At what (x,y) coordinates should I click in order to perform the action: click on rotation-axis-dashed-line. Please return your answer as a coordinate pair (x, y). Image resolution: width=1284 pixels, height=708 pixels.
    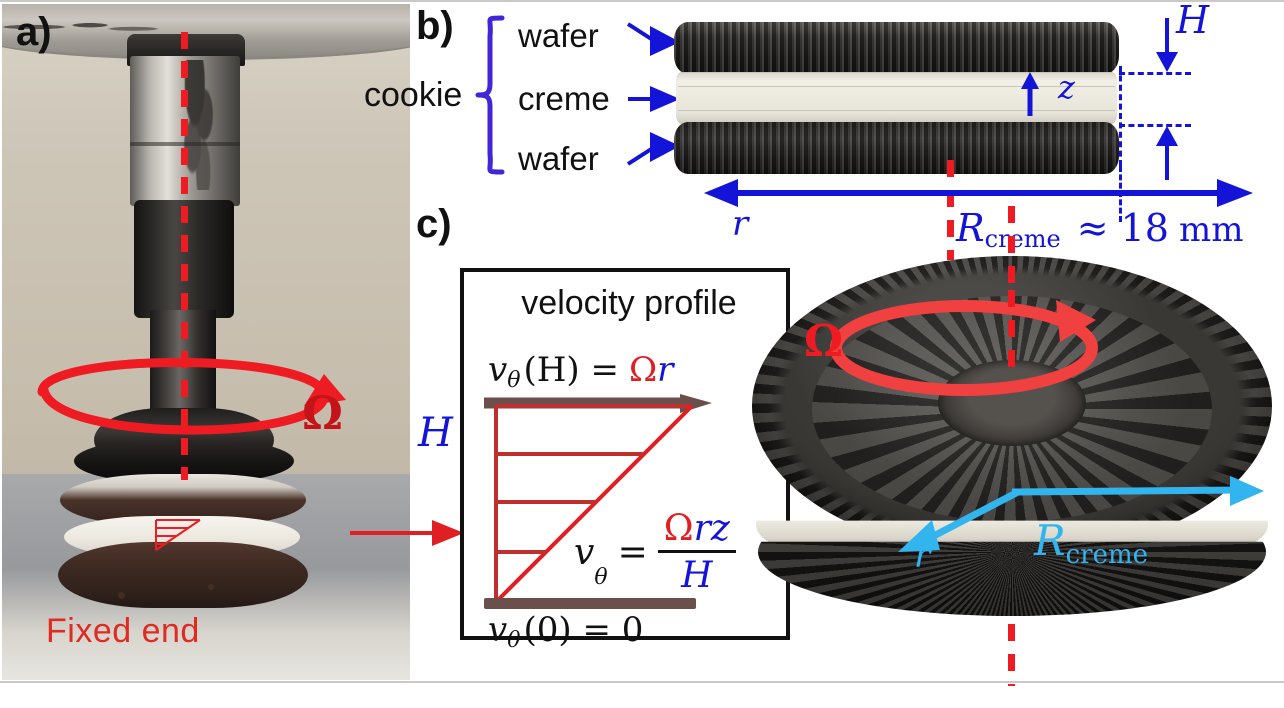
    Looking at the image, I should click on (184, 256).